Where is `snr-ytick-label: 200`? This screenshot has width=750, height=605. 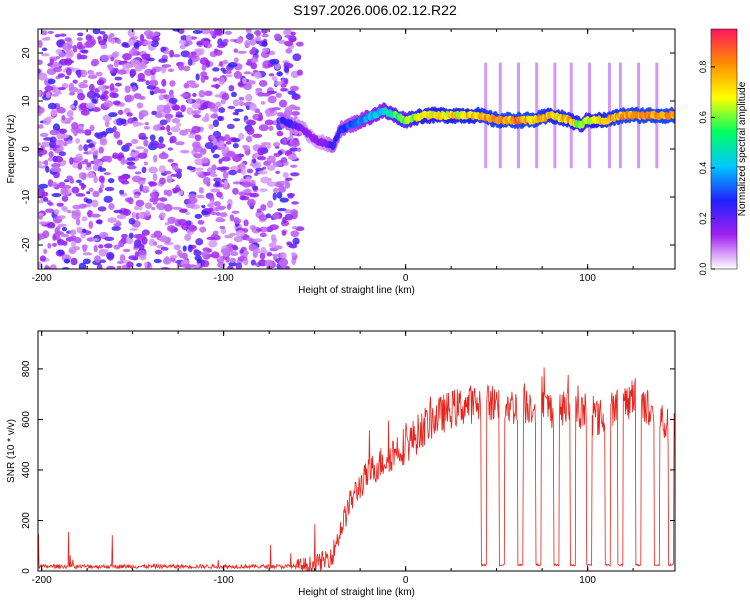 snr-ytick-label: 200 is located at coordinates (26, 520).